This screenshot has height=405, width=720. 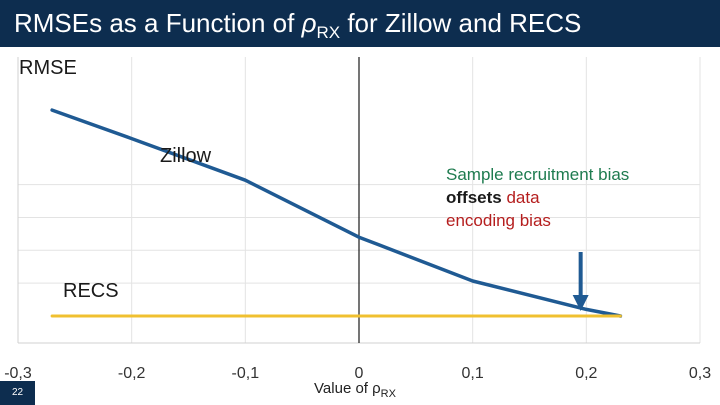 What do you see at coordinates (91, 291) in the screenshot?
I see `series-label-recs: RECS` at bounding box center [91, 291].